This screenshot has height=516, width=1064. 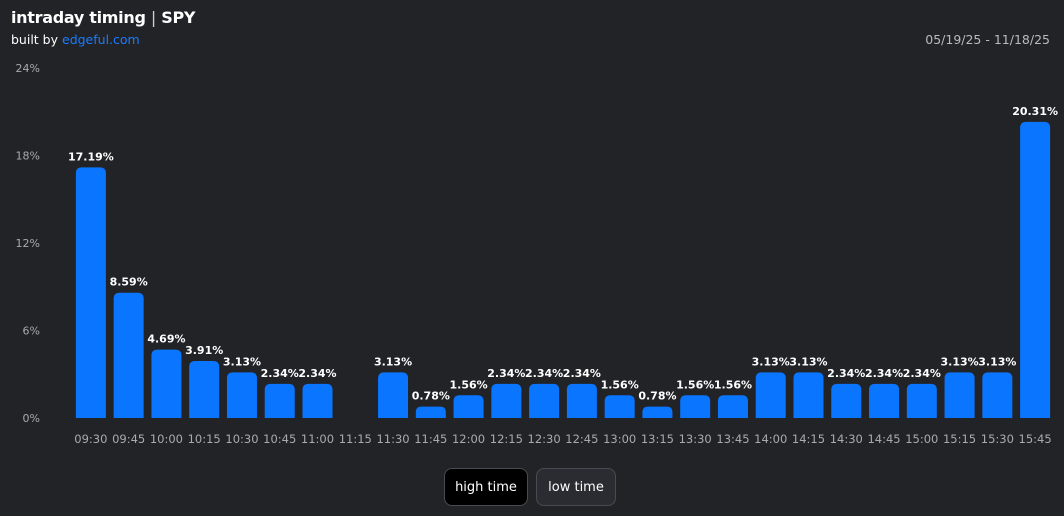 What do you see at coordinates (576, 487) in the screenshot?
I see `low-time-button: low time` at bounding box center [576, 487].